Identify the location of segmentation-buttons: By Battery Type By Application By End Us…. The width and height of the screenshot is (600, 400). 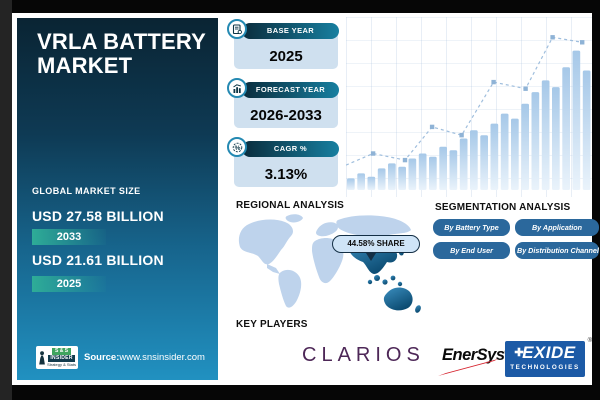
(516, 239).